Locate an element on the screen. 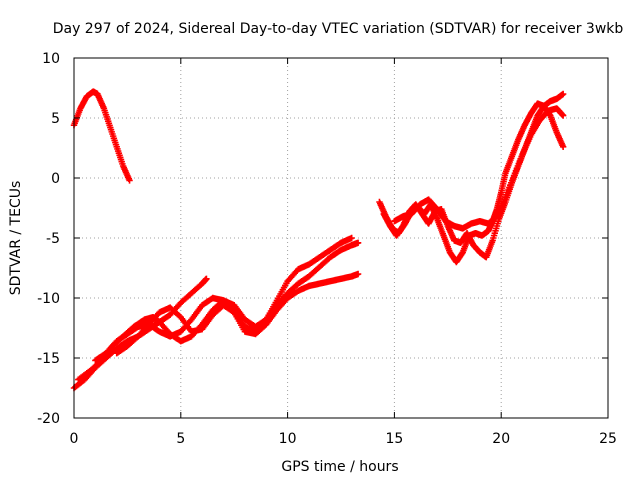 The width and height of the screenshot is (640, 480). x-tick-label: 20 is located at coordinates (501, 439).